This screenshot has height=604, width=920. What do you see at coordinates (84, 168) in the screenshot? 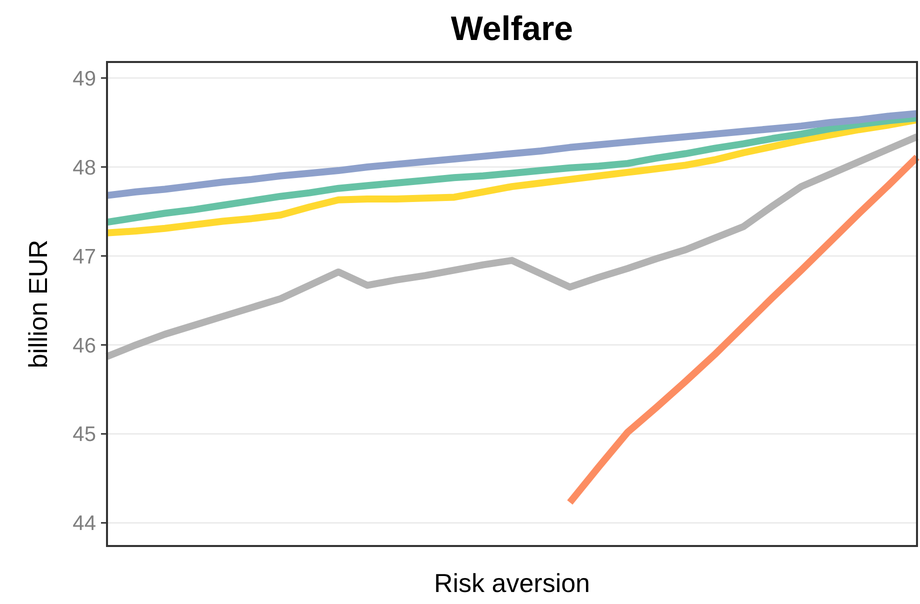
I see `y-tick-label: 48` at bounding box center [84, 168].